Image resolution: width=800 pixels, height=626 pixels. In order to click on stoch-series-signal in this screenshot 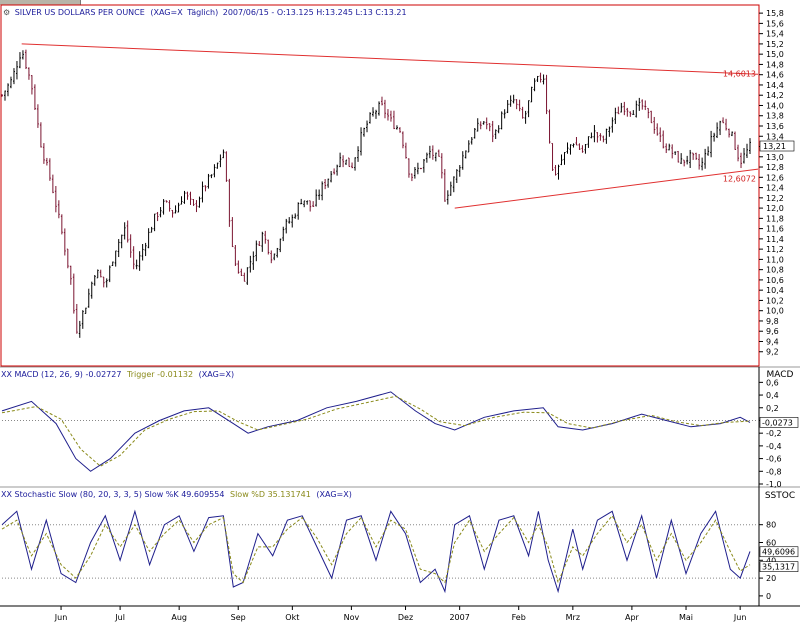, I will do `click(376, 549)`.